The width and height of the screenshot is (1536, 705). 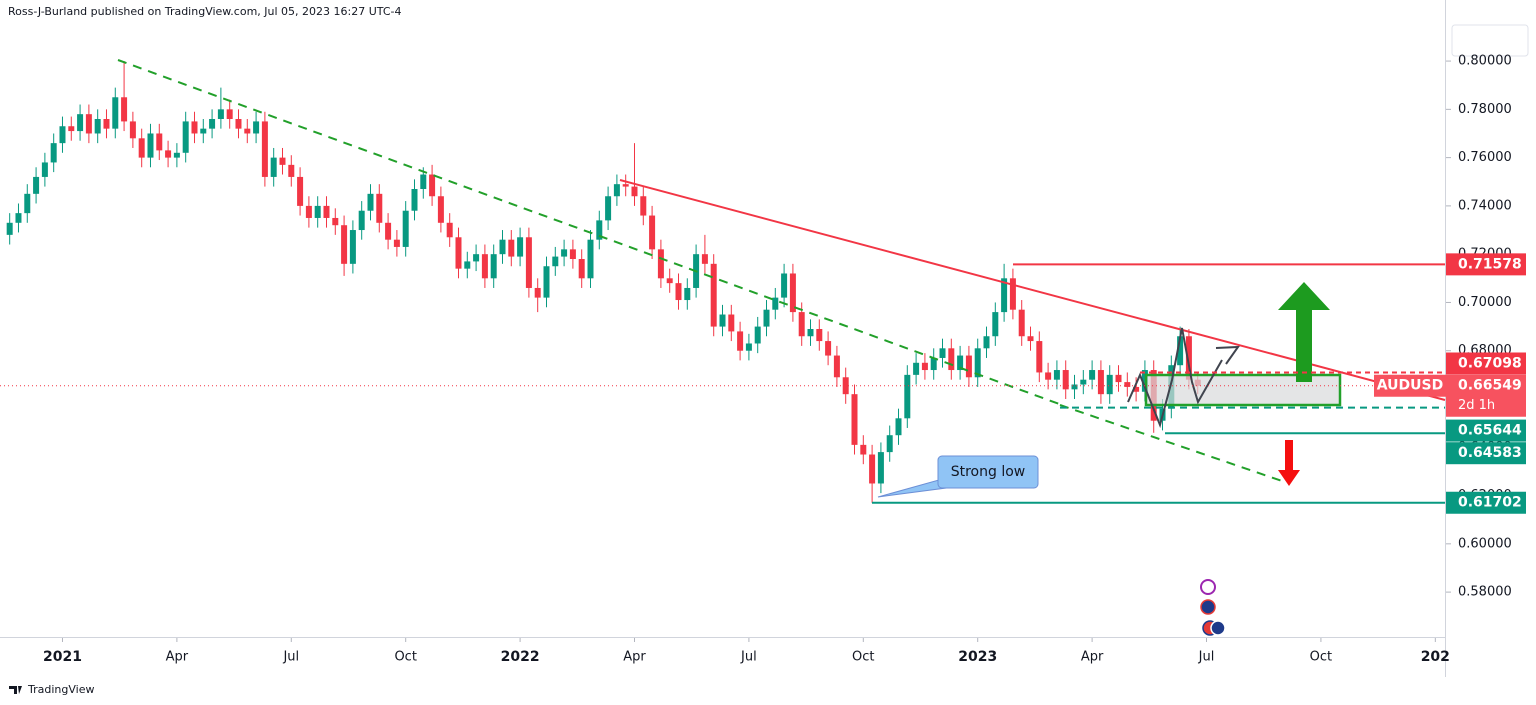 What do you see at coordinates (1490, 431) in the screenshot?
I see `price-label: 0.65644` at bounding box center [1490, 431].